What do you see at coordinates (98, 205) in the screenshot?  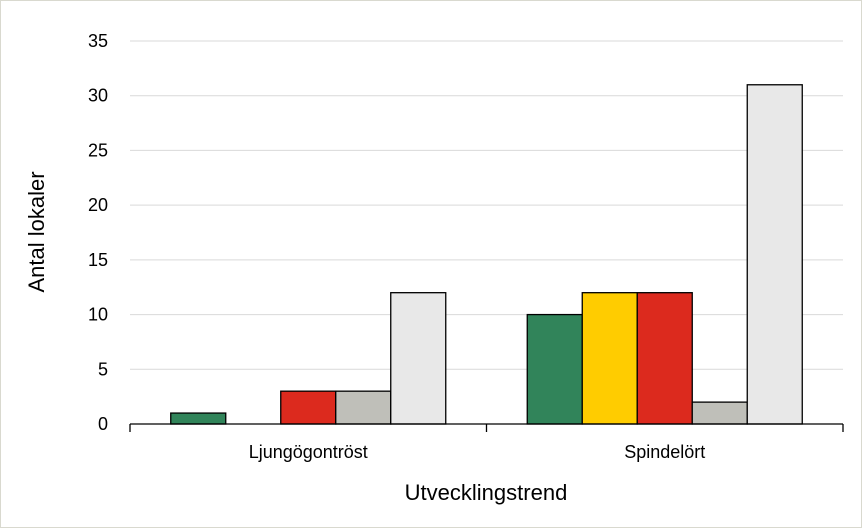 I see `y-tick-label: 20` at bounding box center [98, 205].